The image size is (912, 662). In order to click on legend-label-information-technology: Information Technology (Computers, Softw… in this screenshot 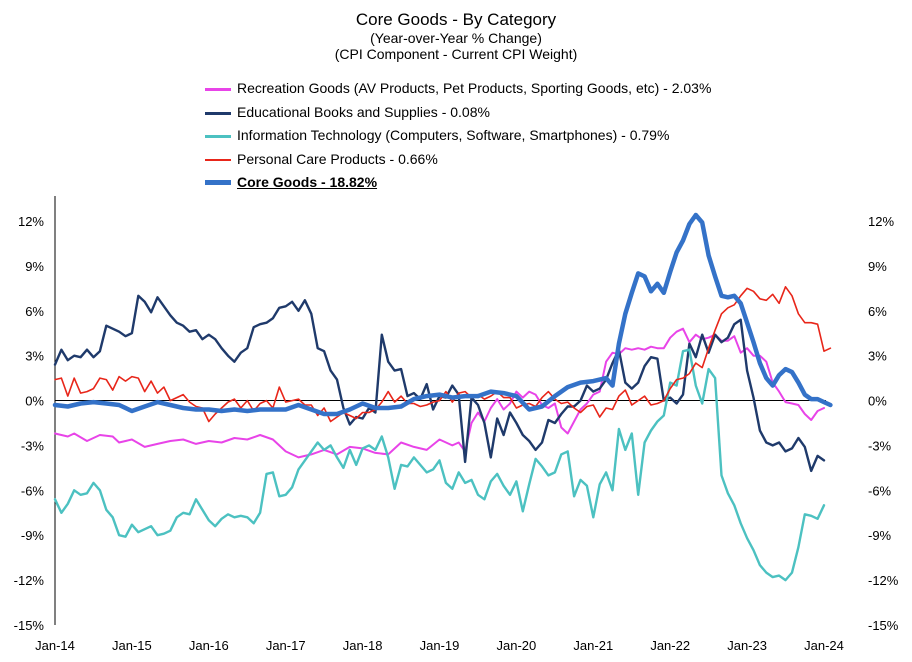, I will do `click(453, 135)`.